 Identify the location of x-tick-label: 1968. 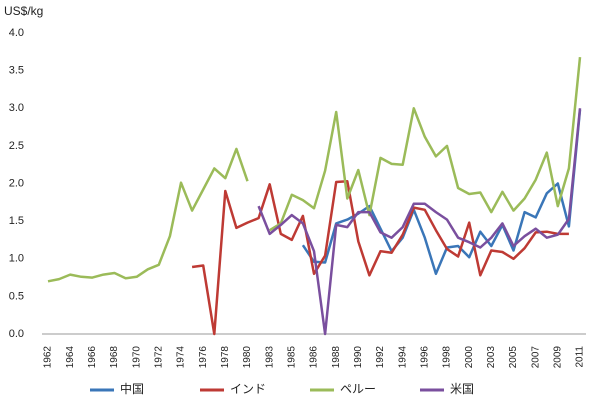
(114, 357).